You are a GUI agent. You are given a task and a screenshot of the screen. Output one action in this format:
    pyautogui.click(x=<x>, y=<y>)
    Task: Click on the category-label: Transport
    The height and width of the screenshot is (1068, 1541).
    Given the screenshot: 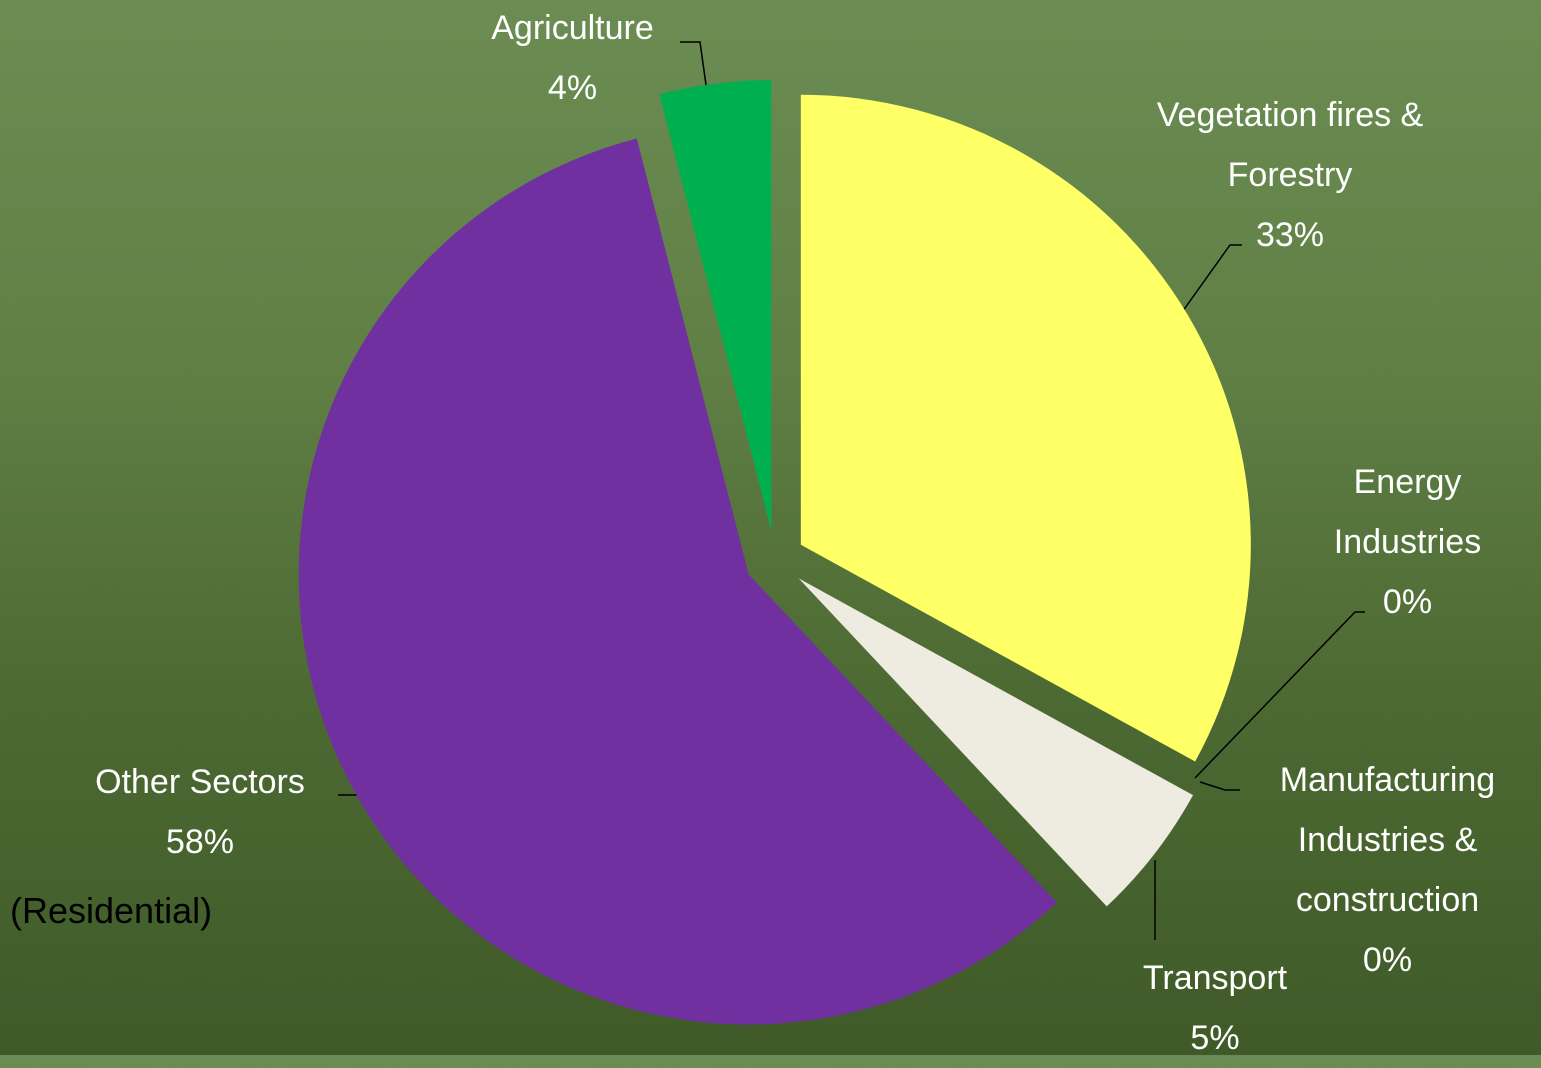 What is the action you would take?
    pyautogui.click(x=1215, y=978)
    